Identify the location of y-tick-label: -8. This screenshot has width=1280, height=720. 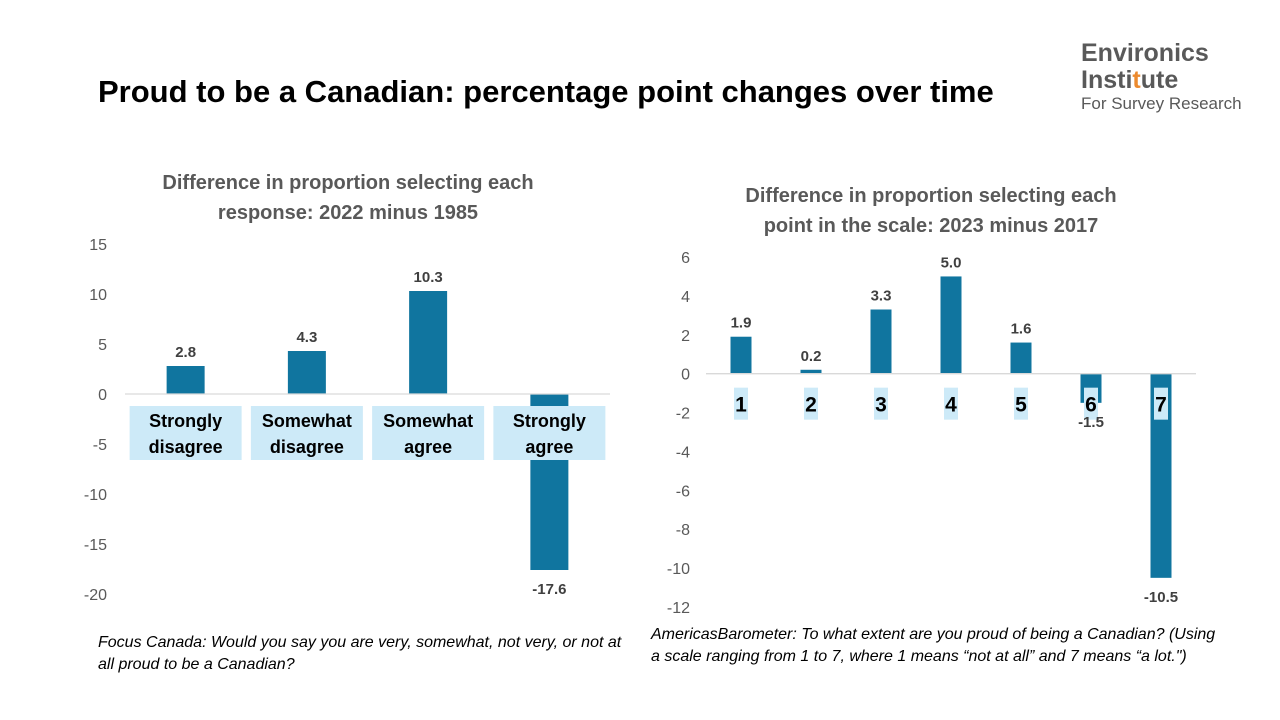
(683, 530).